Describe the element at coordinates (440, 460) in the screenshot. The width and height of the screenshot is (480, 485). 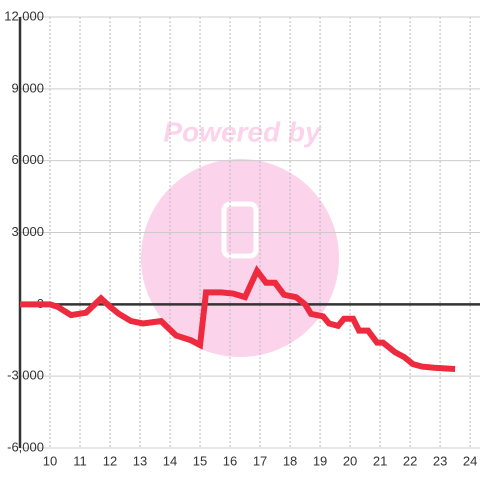
I see `x-tick-label: 23` at that location.